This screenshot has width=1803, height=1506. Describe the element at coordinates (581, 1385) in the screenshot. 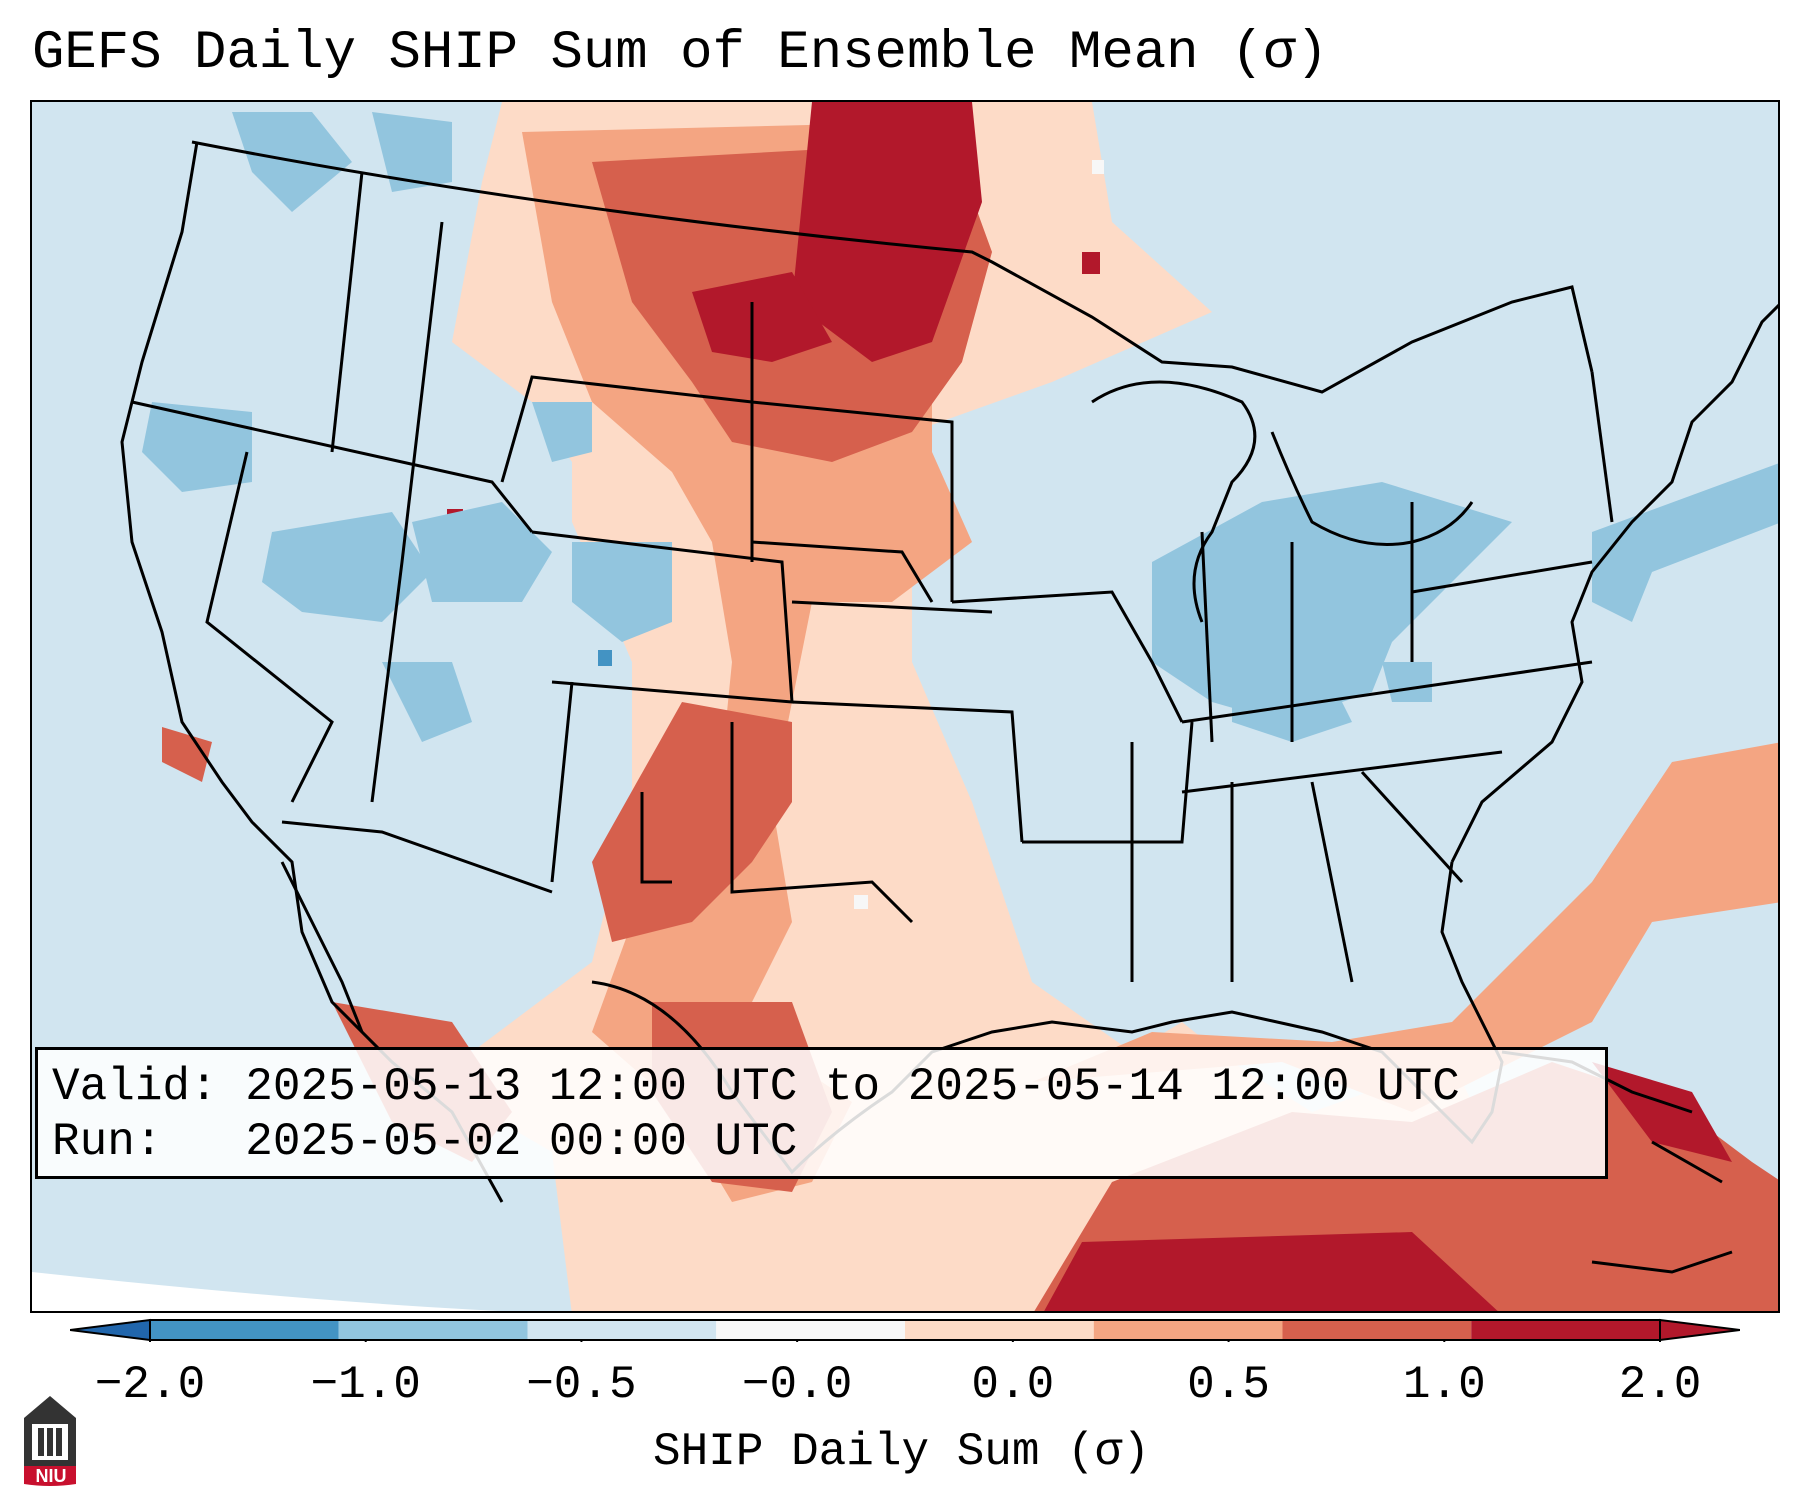

I see `colorbar-tick-label: −0.5` at that location.